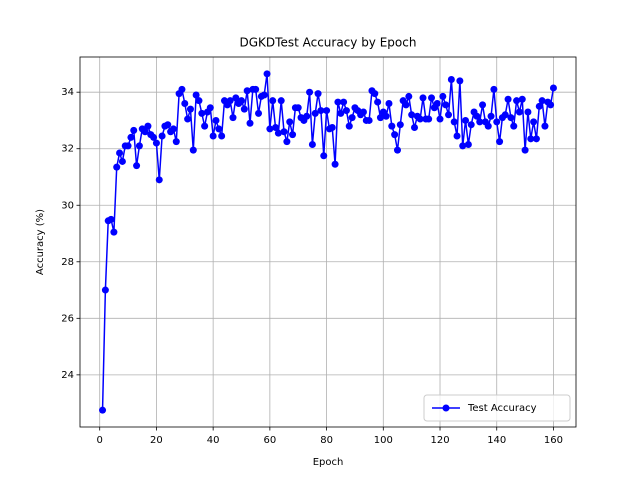 The image size is (640, 480). What do you see at coordinates (156, 440) in the screenshot?
I see `x-tick-label: 20` at bounding box center [156, 440].